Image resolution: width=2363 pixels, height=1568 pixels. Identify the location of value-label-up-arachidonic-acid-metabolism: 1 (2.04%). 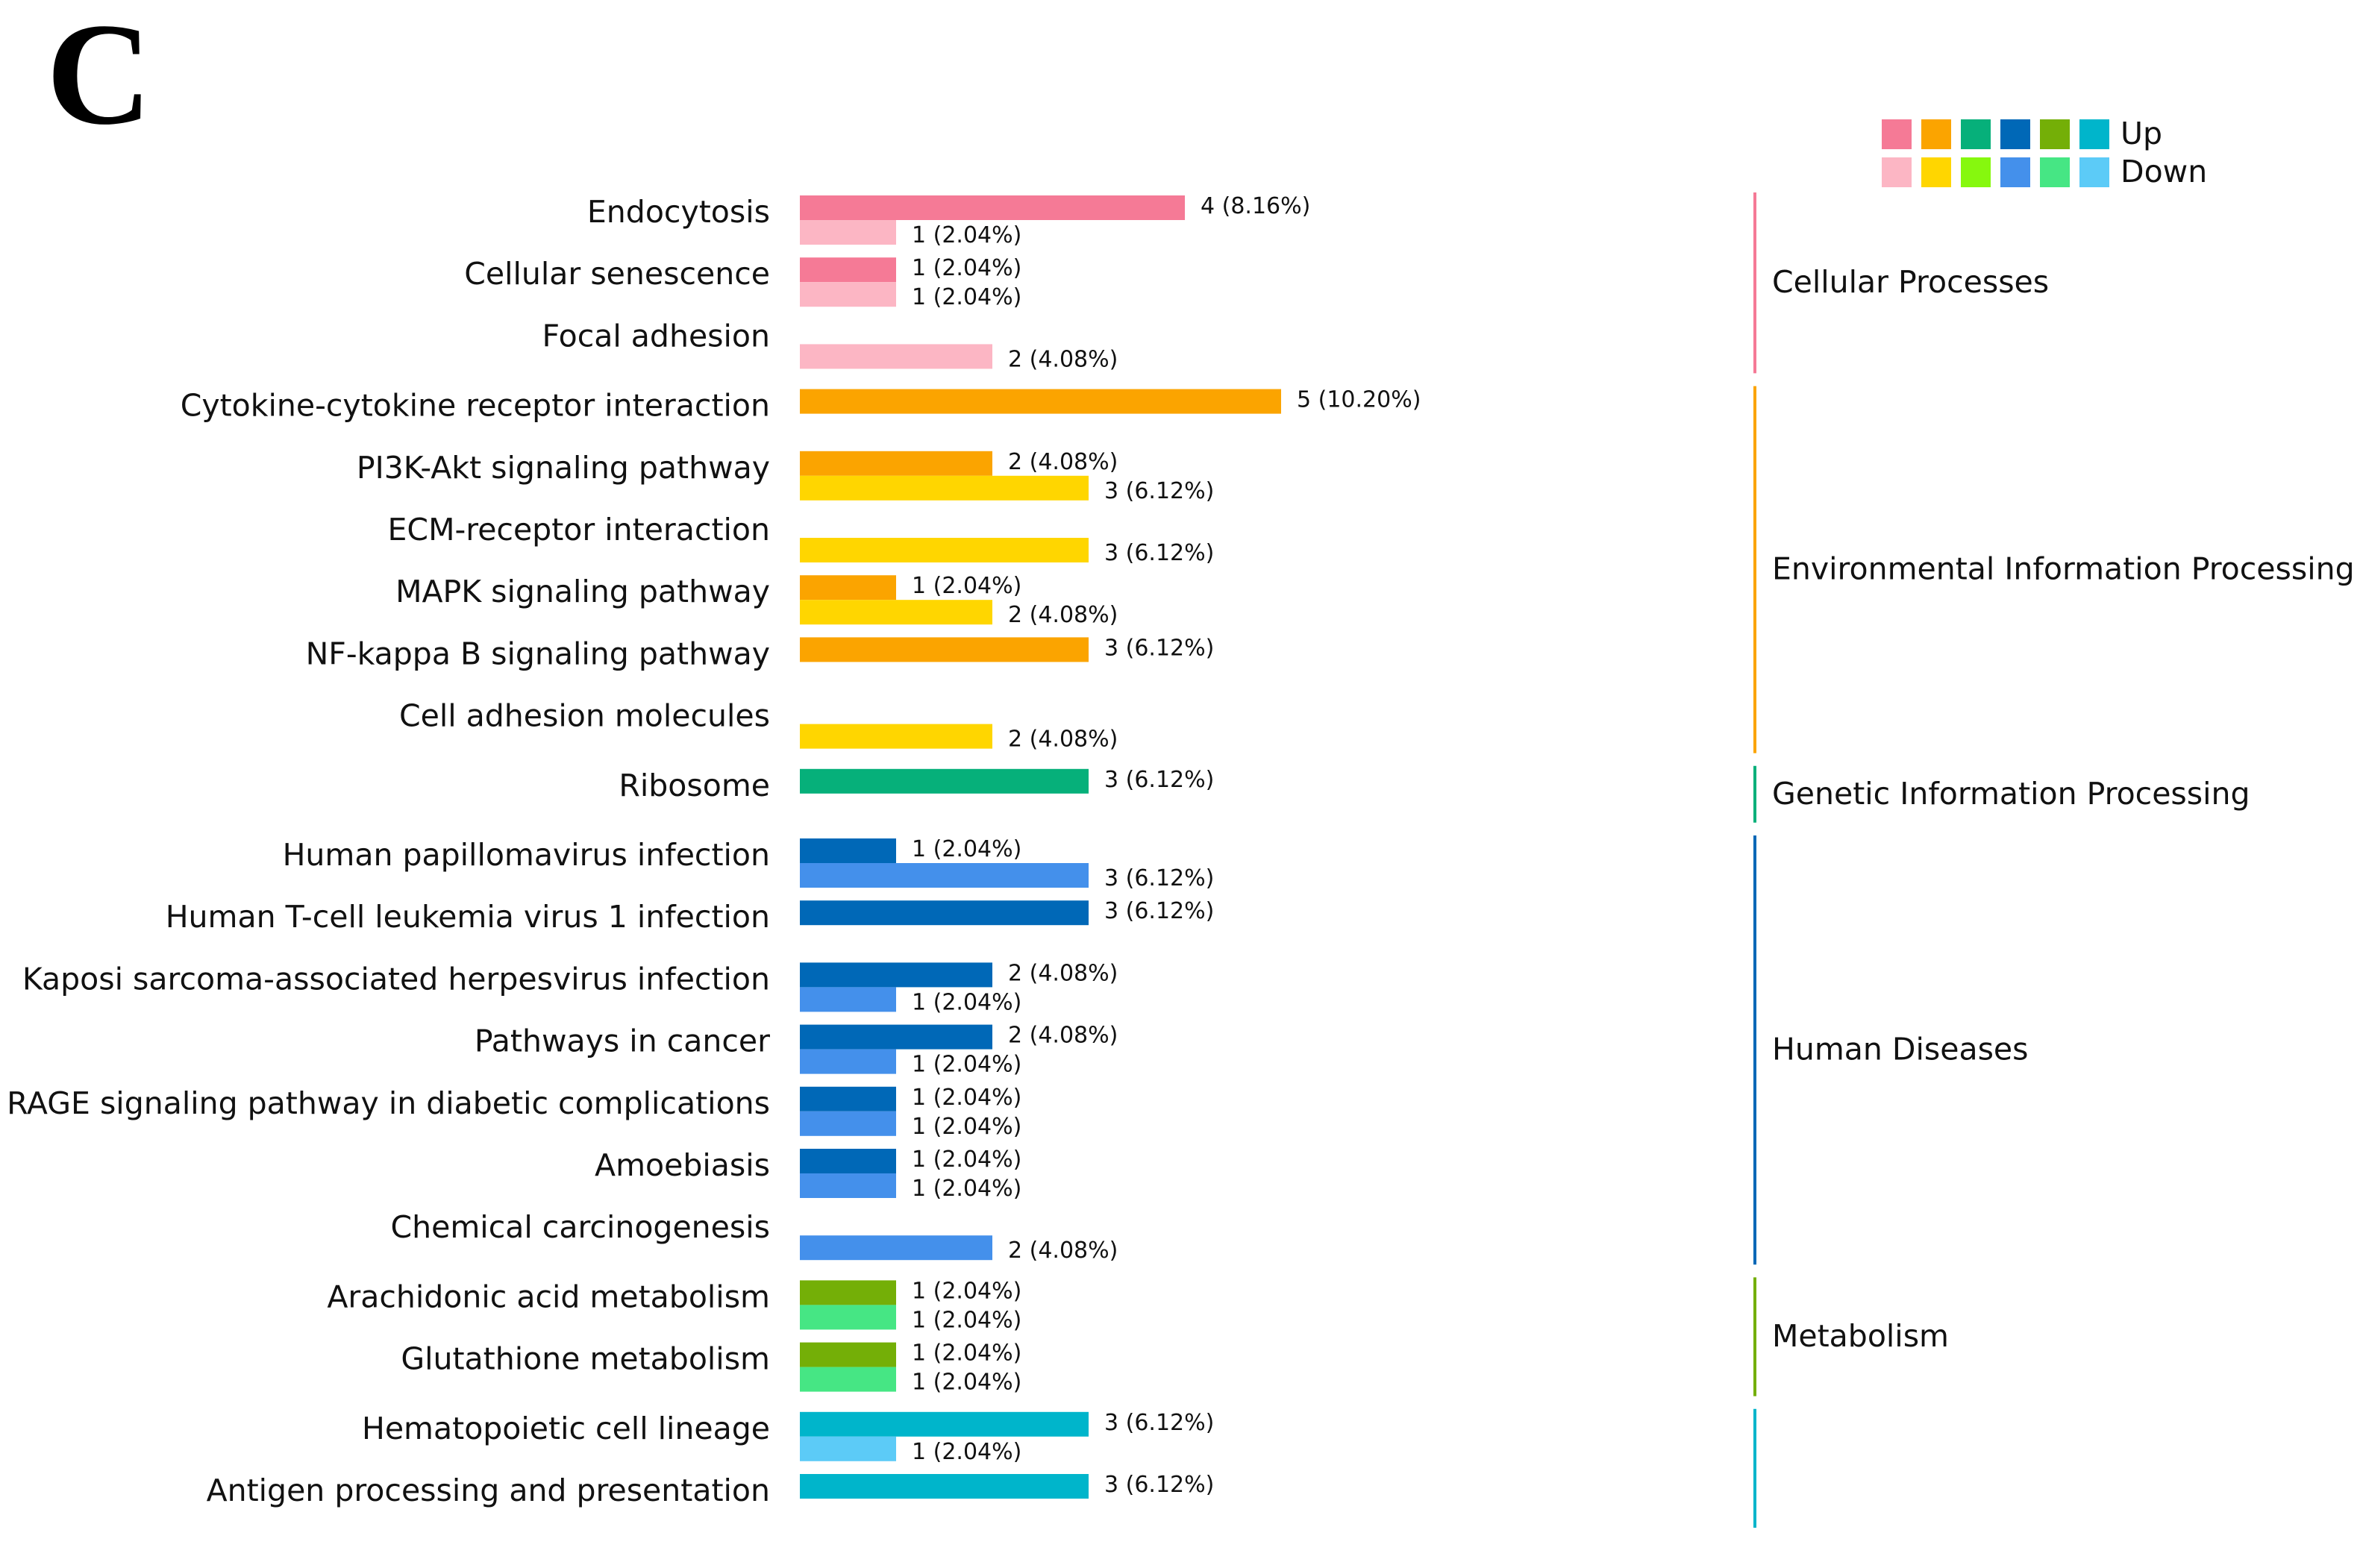
(966, 1291).